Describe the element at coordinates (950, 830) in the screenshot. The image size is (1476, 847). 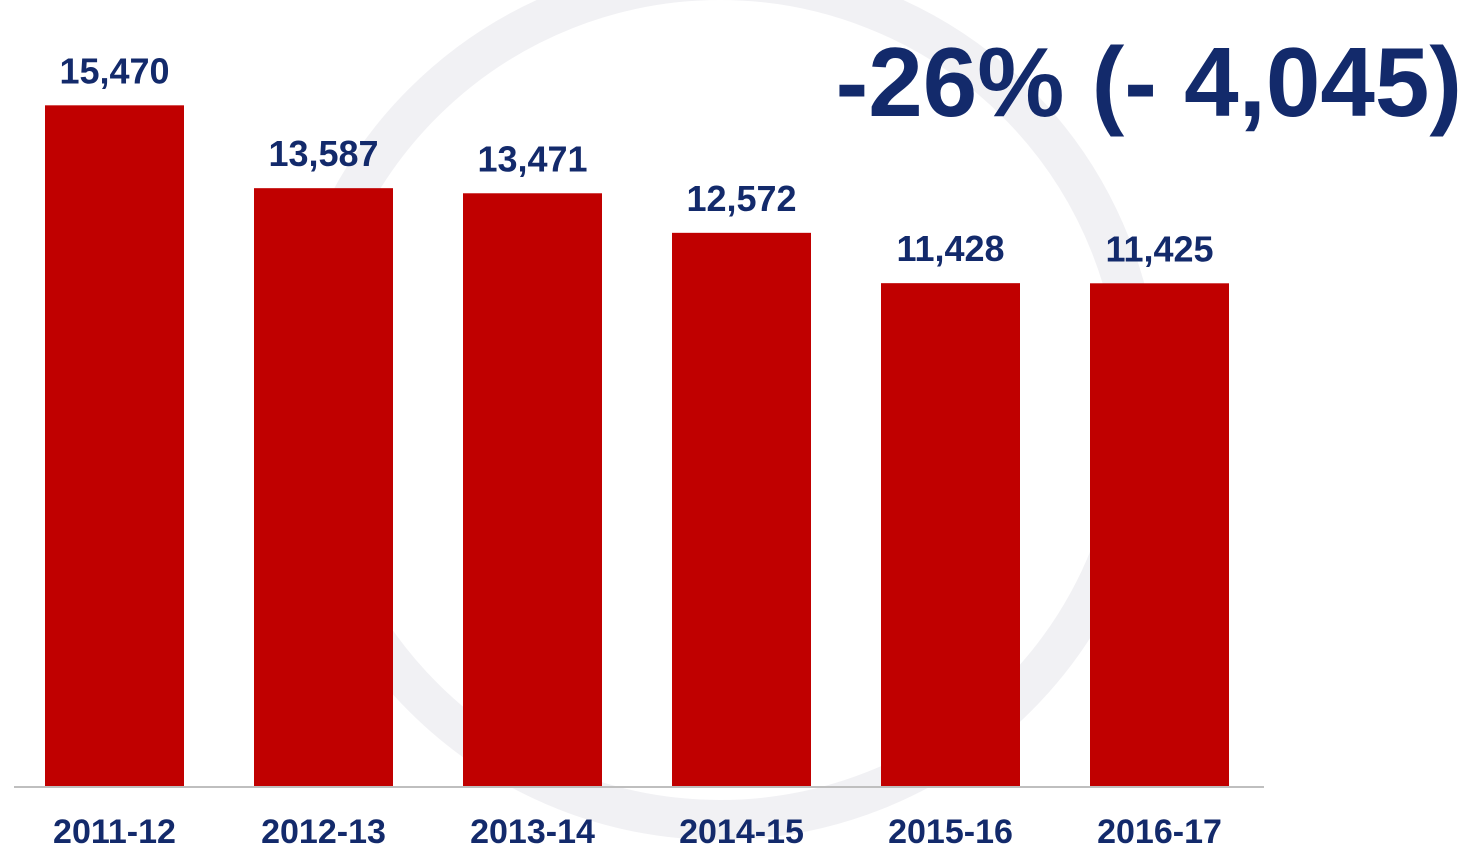
I see `x-tick-label: 2015-16` at that location.